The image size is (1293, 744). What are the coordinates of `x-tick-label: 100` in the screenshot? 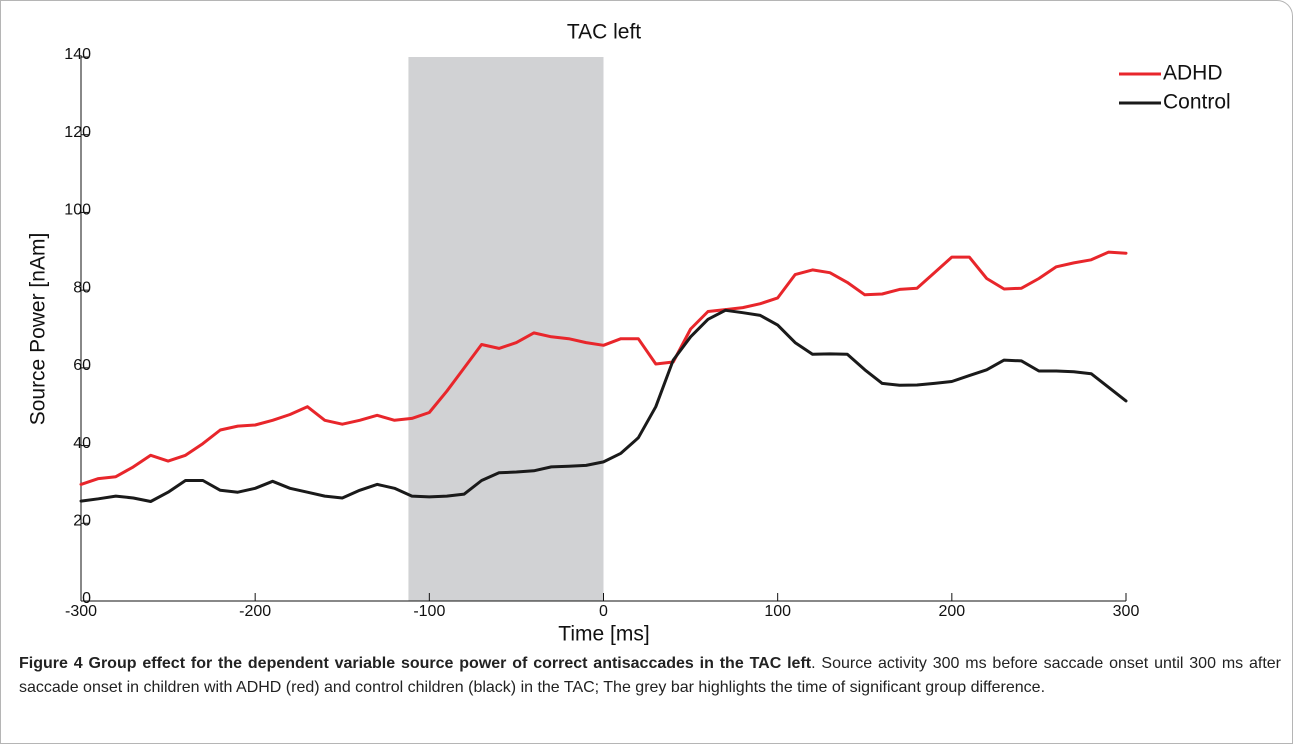 It's located at (777, 611).